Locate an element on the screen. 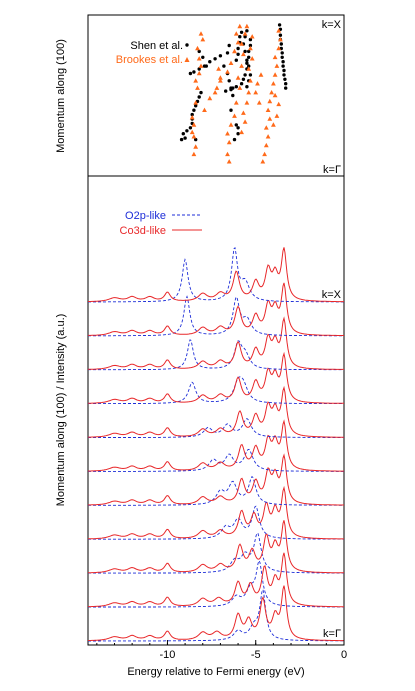  legend-o2p-label: O2p-like is located at coordinates (145, 216).